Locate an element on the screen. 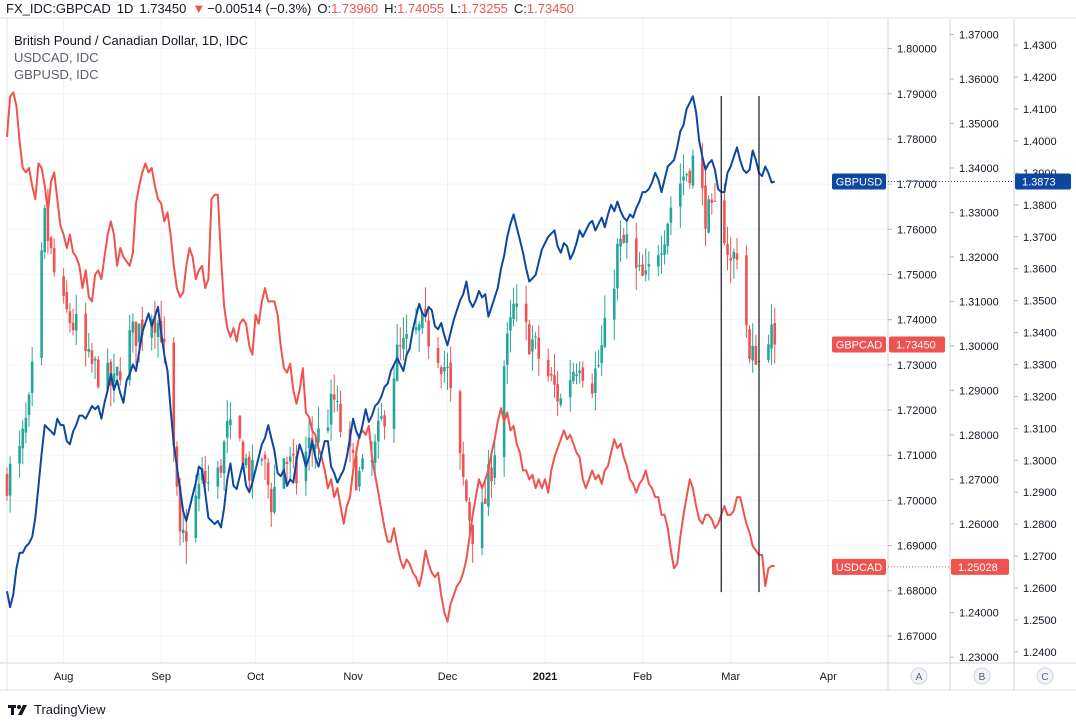  gbpusd-last-value: GBPUSD 1.3873 is located at coordinates (951, 181).